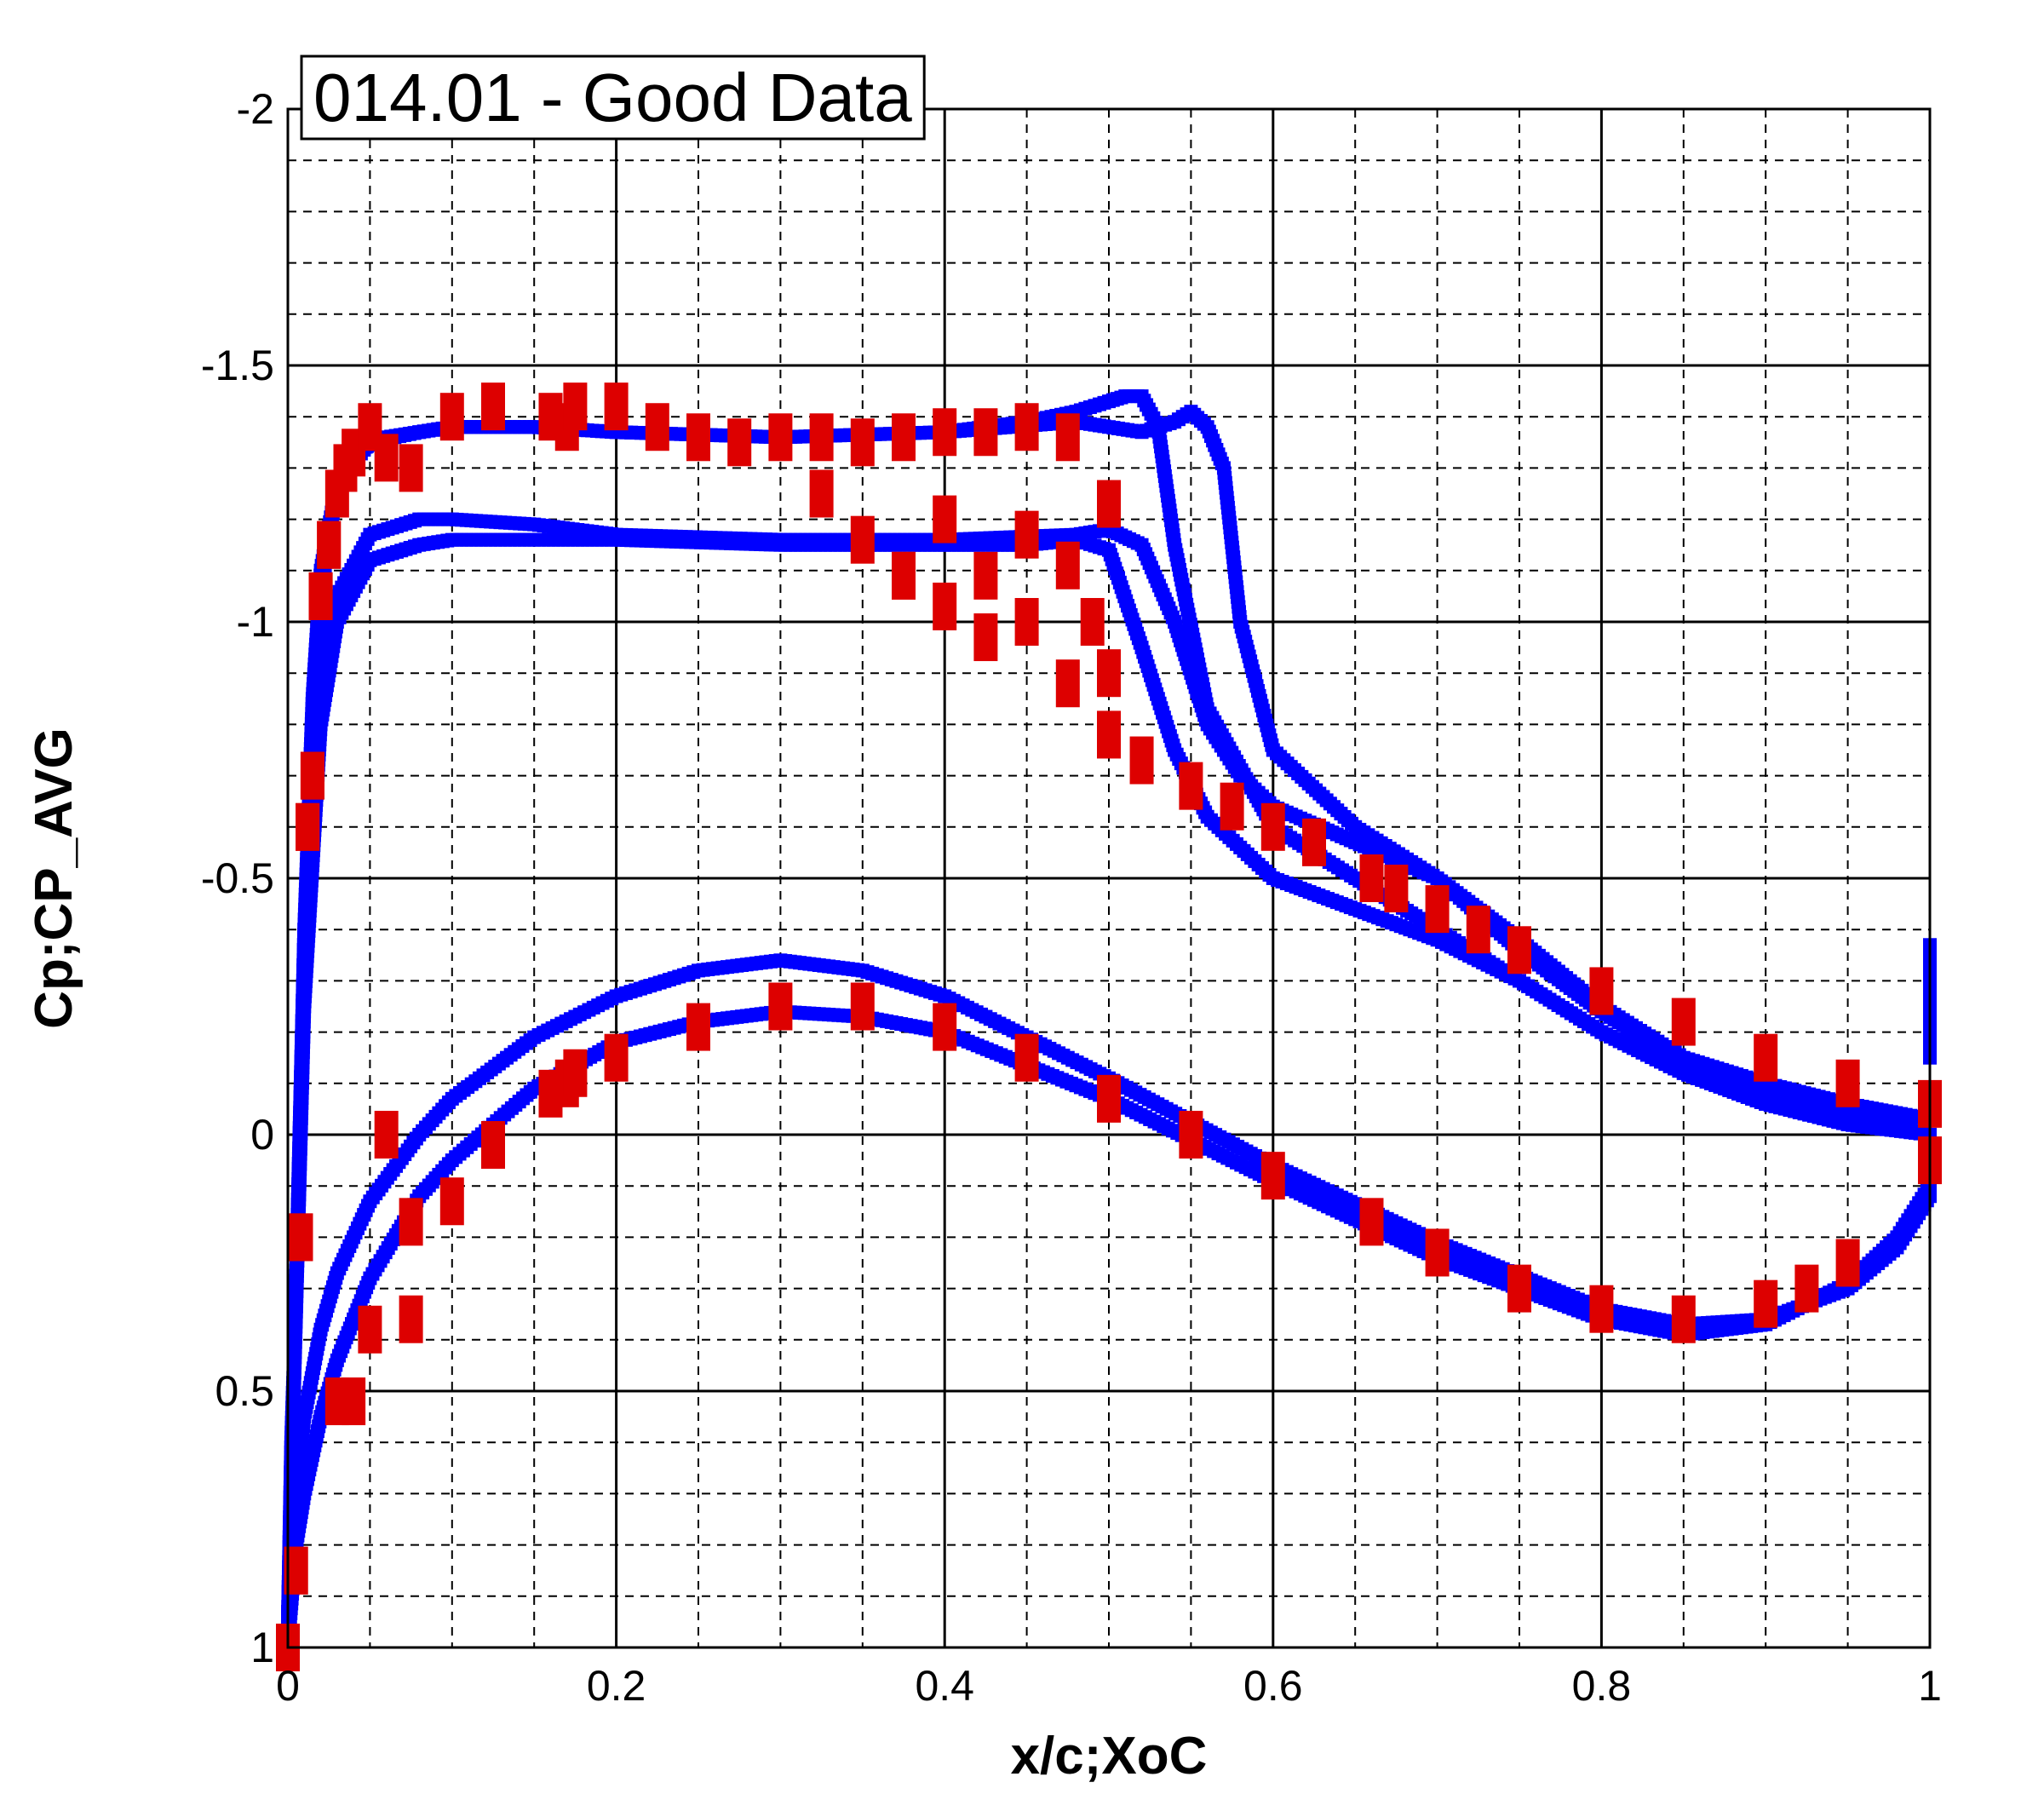 The width and height of the screenshot is (2044, 1817). Describe the element at coordinates (262, 1648) in the screenshot. I see `y-tick-label: 1` at that location.